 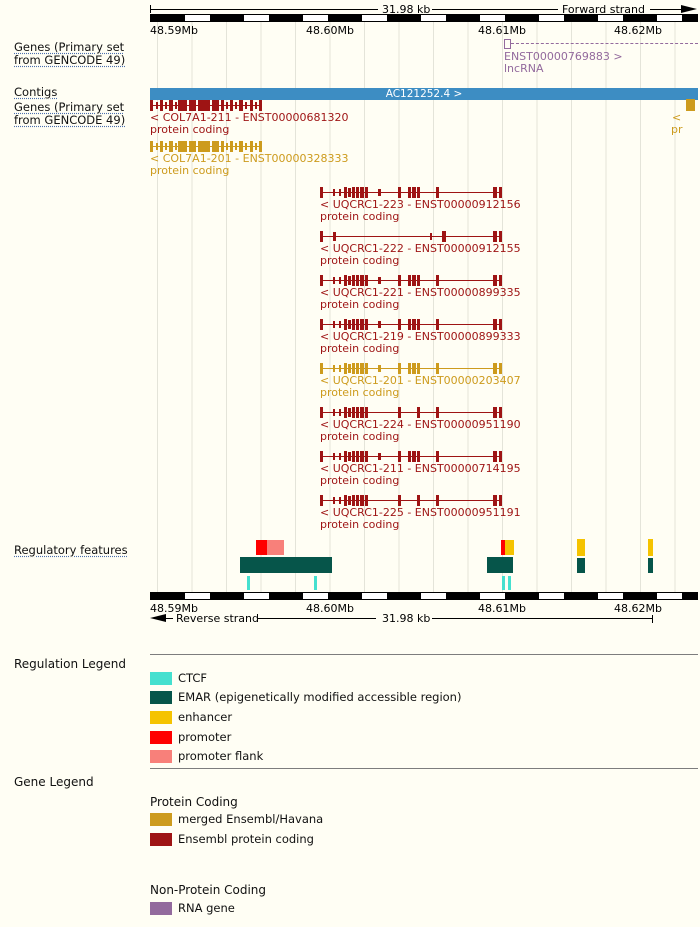 I want to click on promoter-flank-legend-swatch, so click(x=161, y=756).